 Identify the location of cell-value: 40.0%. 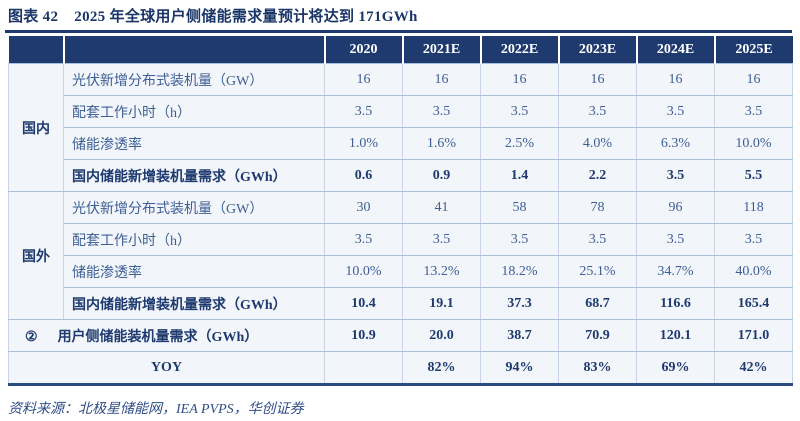
(753, 271).